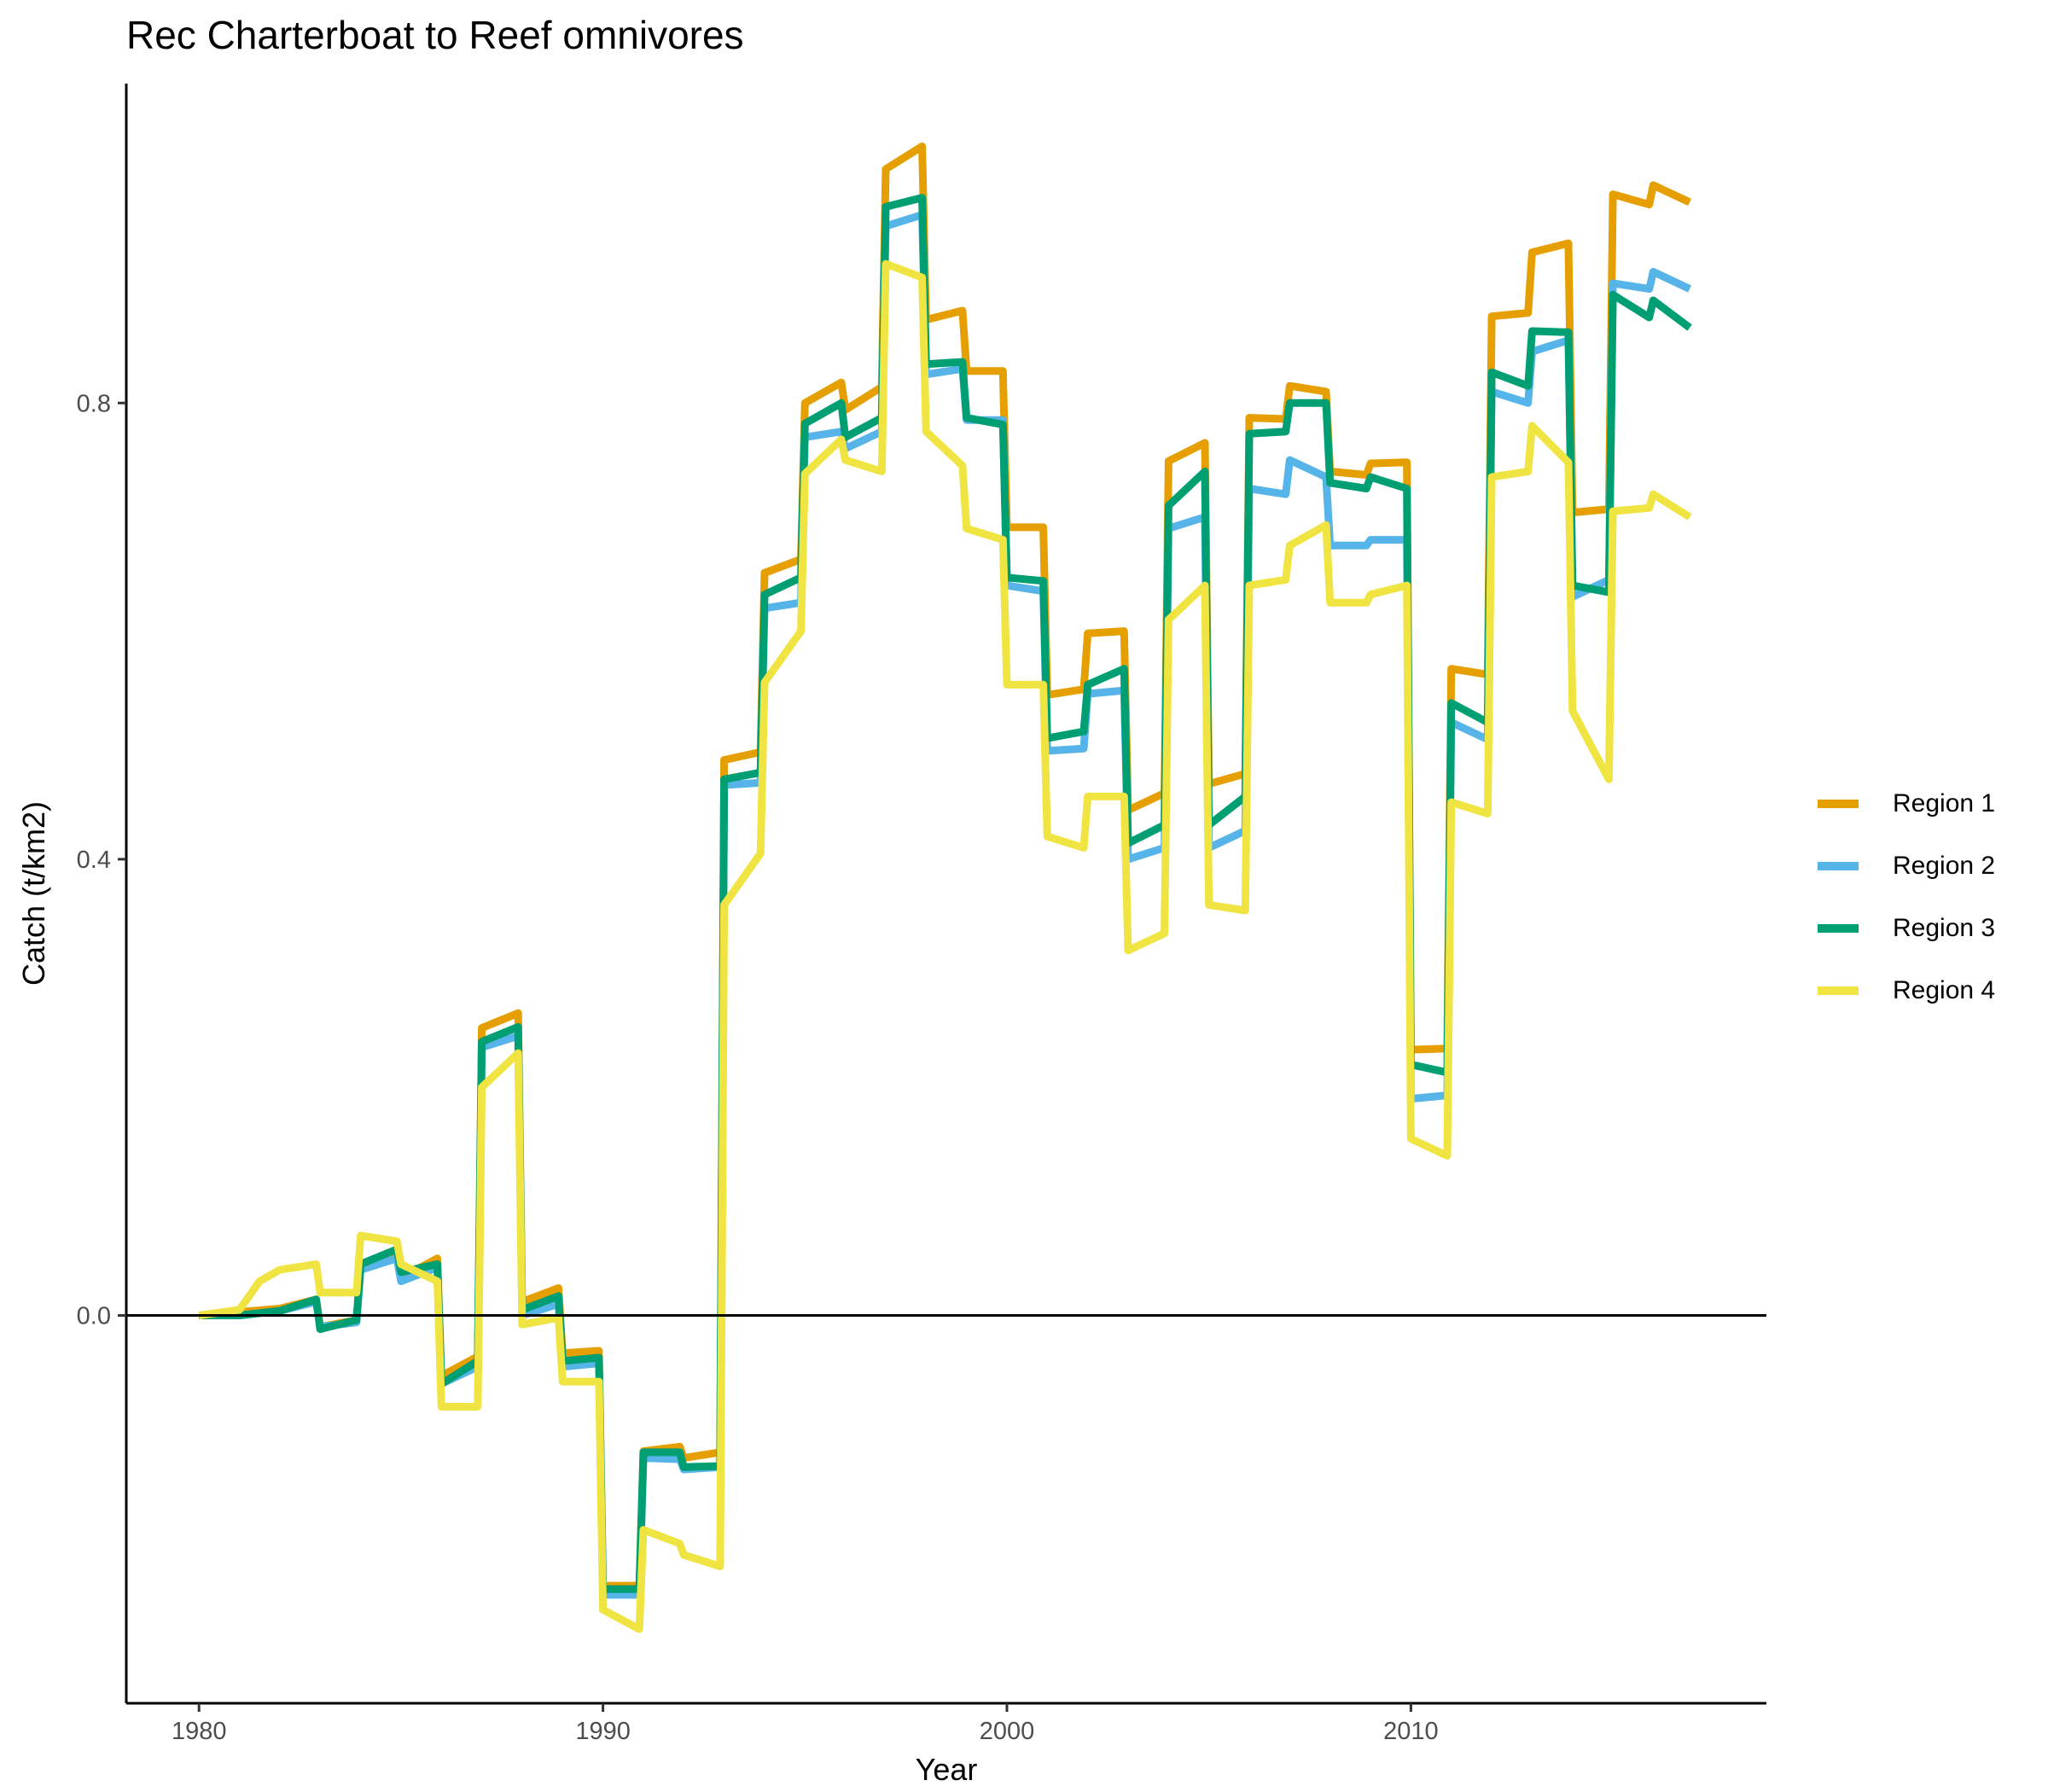 The height and width of the screenshot is (1792, 2048). Describe the element at coordinates (1945, 928) in the screenshot. I see `legend-label: Region 3` at that location.